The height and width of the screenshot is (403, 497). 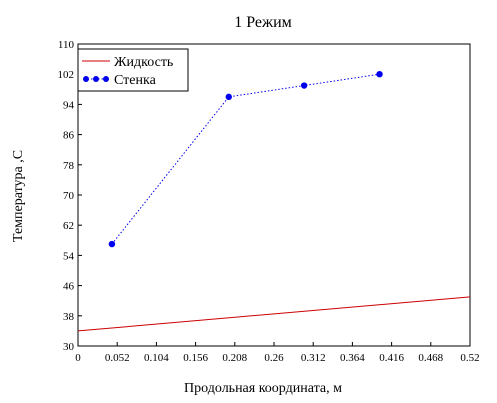 What do you see at coordinates (135, 80) in the screenshot?
I see `legend-label-wall: Стенка` at bounding box center [135, 80].